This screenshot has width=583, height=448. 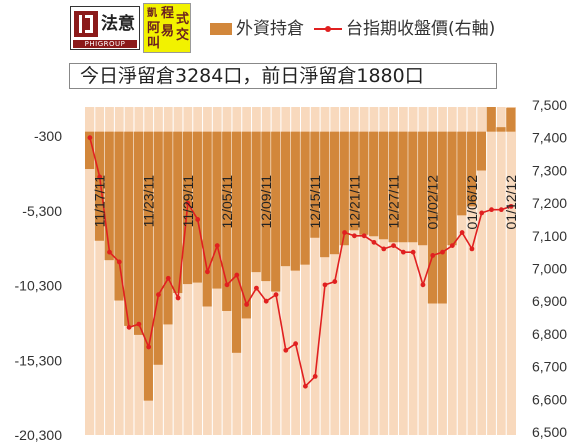 What do you see at coordinates (183, 35) in the screenshot?
I see `logo2-char: 交` at bounding box center [183, 35].